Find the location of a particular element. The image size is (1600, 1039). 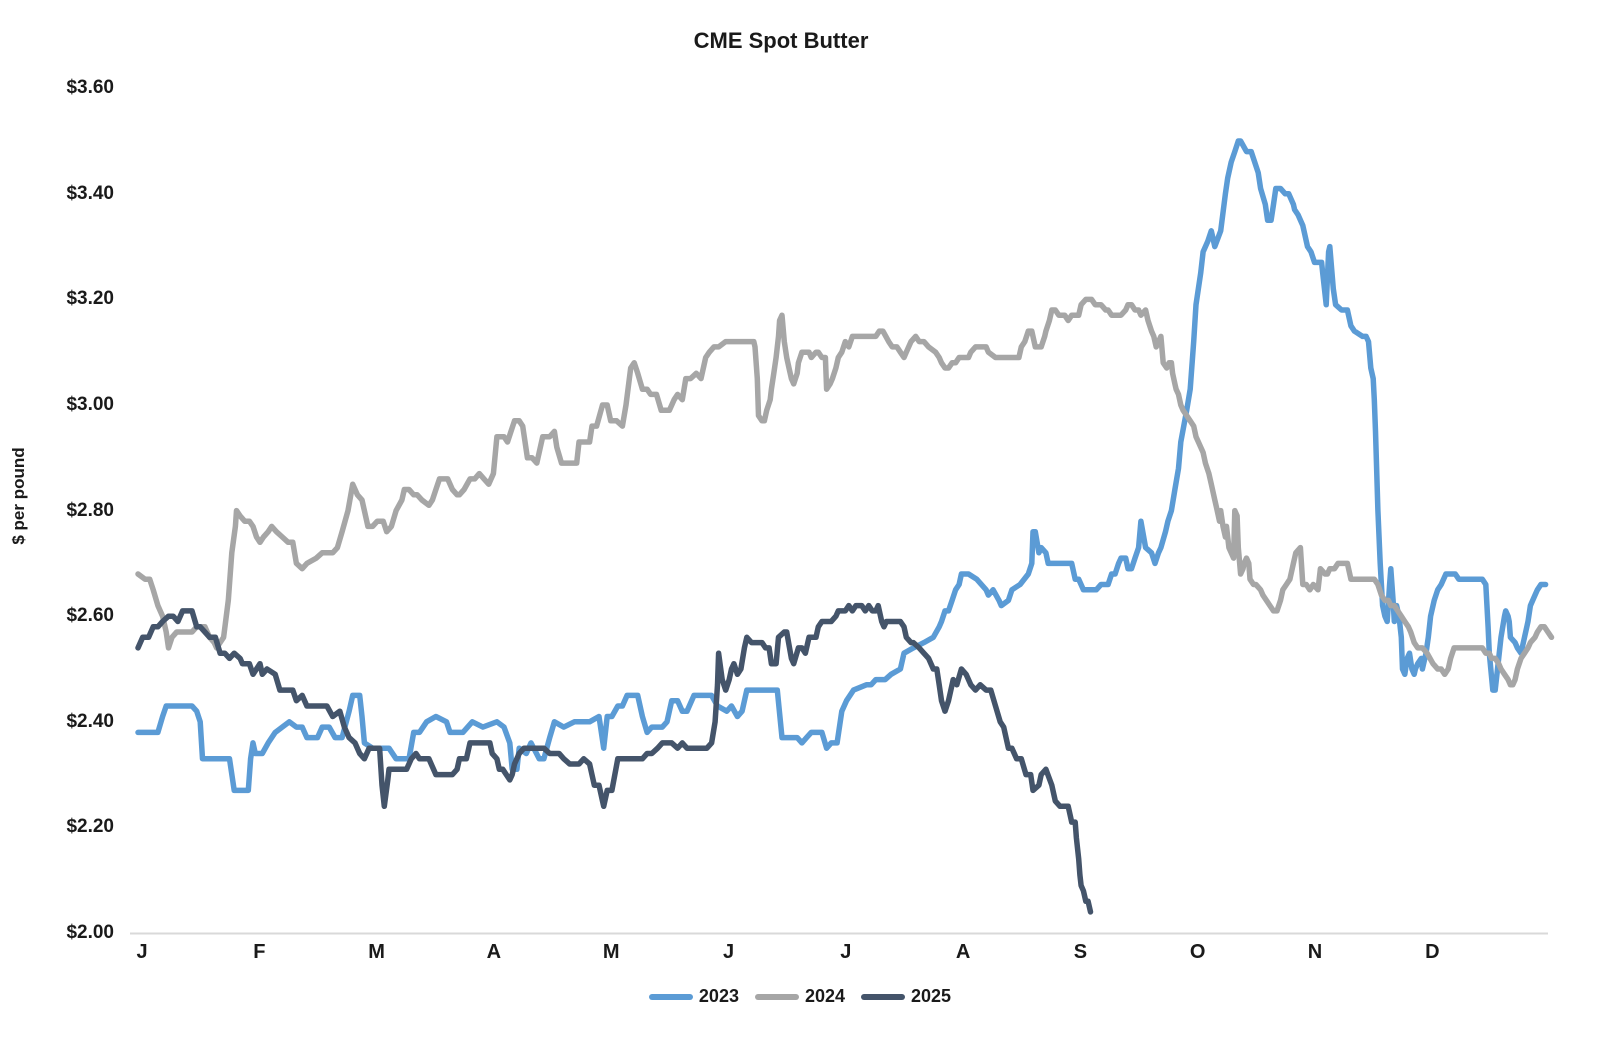

legend: 2023 2024 2025 is located at coordinates (800, 996).